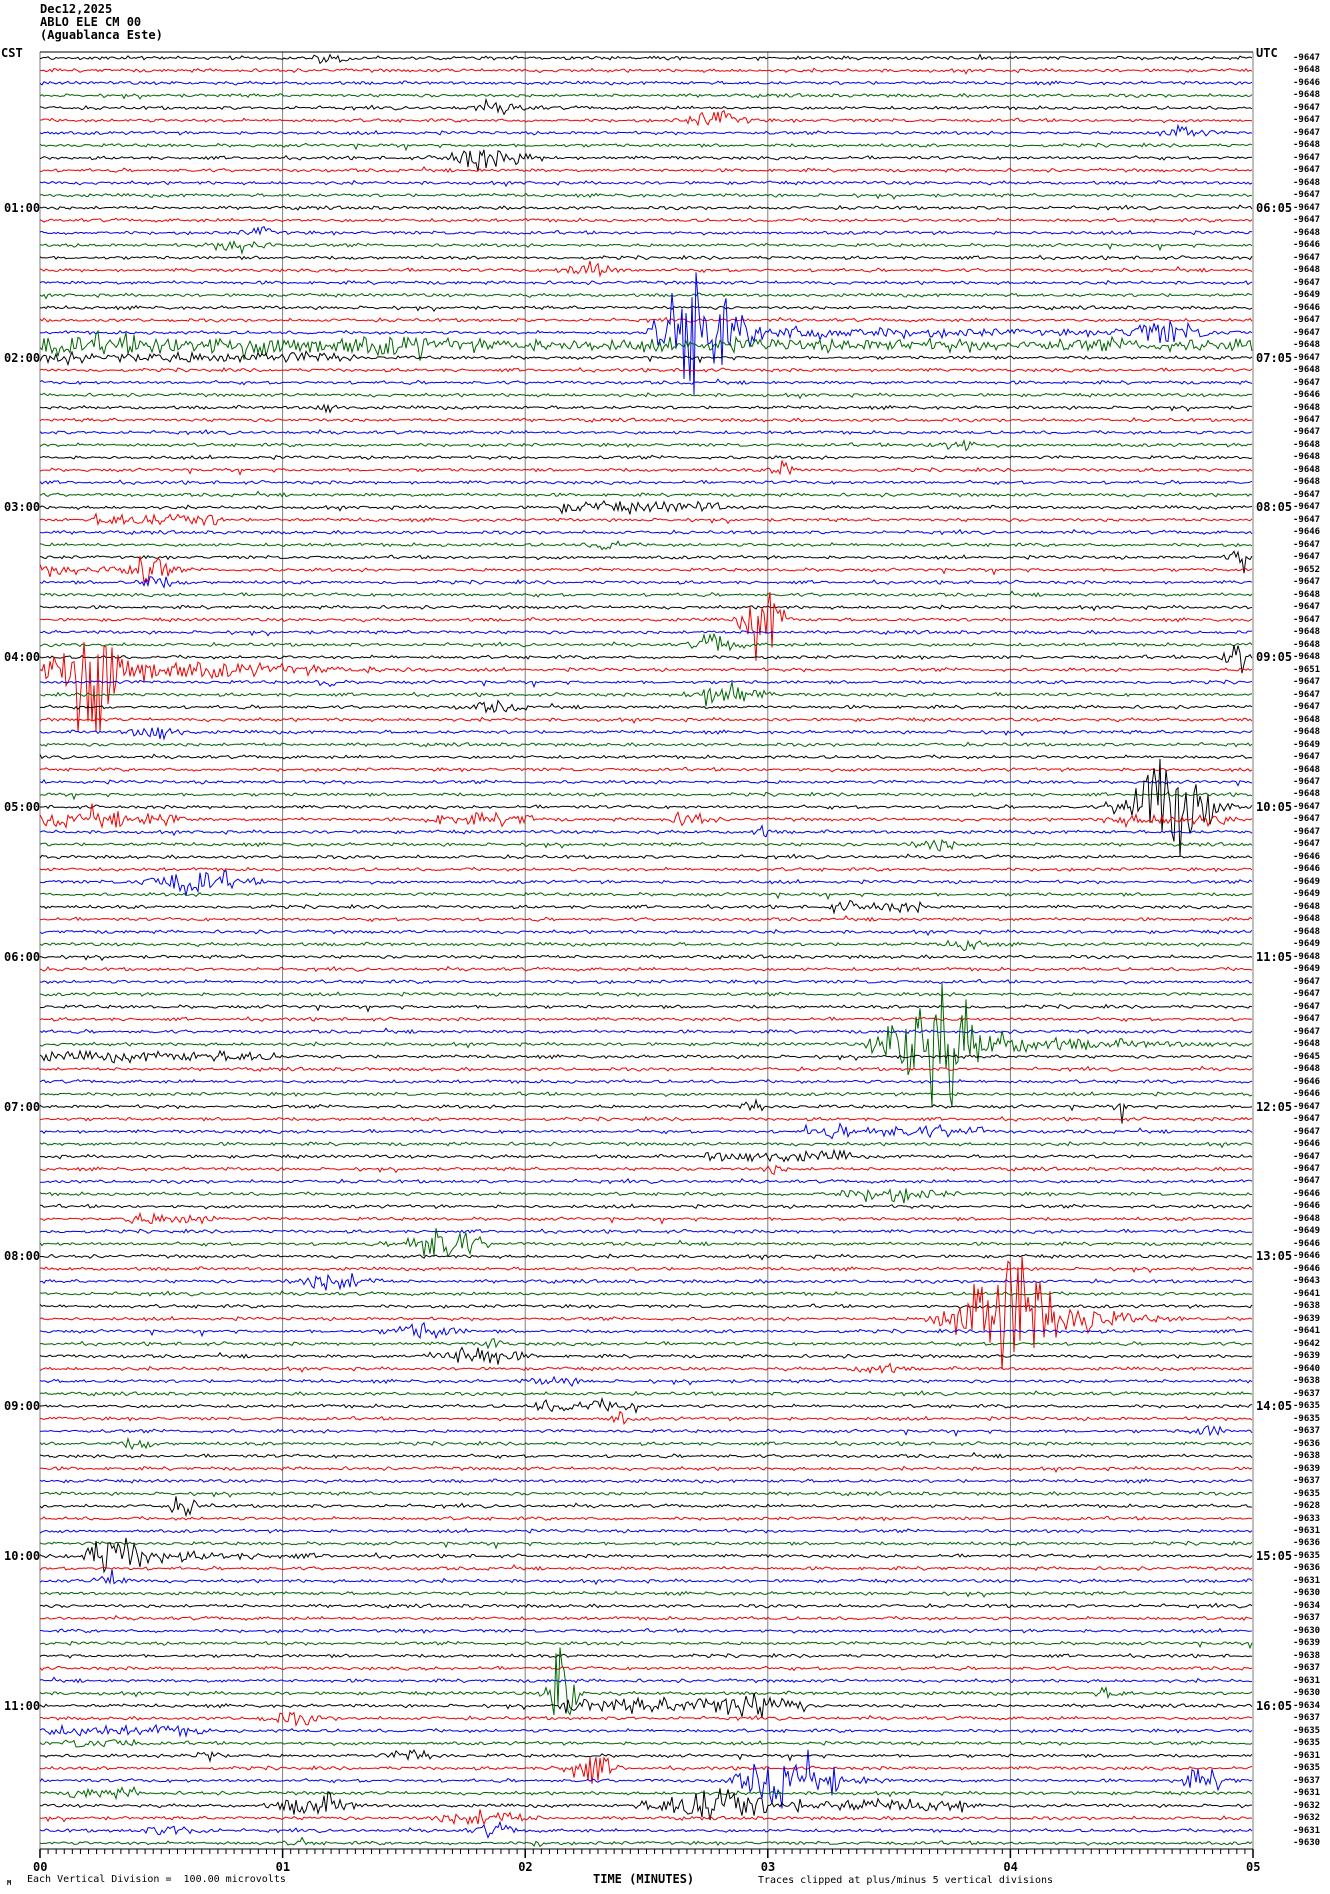  I want to click on trace-offset-value: -9640, so click(1307, 1368).